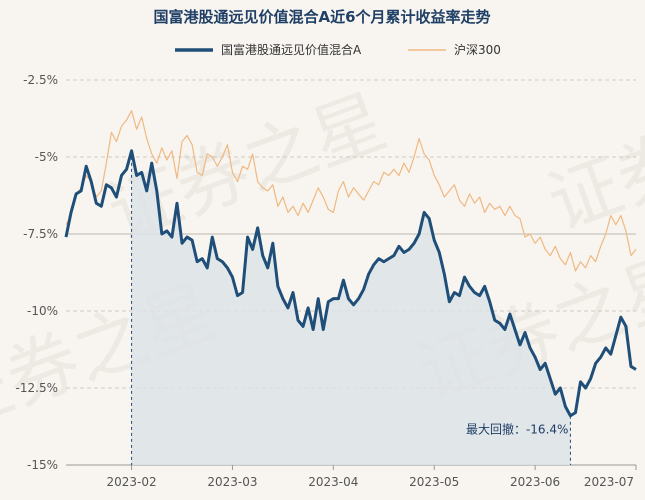 Image resolution: width=645 pixels, height=500 pixels. Describe the element at coordinates (42, 311) in the screenshot. I see `y-tick-label: -10%` at that location.